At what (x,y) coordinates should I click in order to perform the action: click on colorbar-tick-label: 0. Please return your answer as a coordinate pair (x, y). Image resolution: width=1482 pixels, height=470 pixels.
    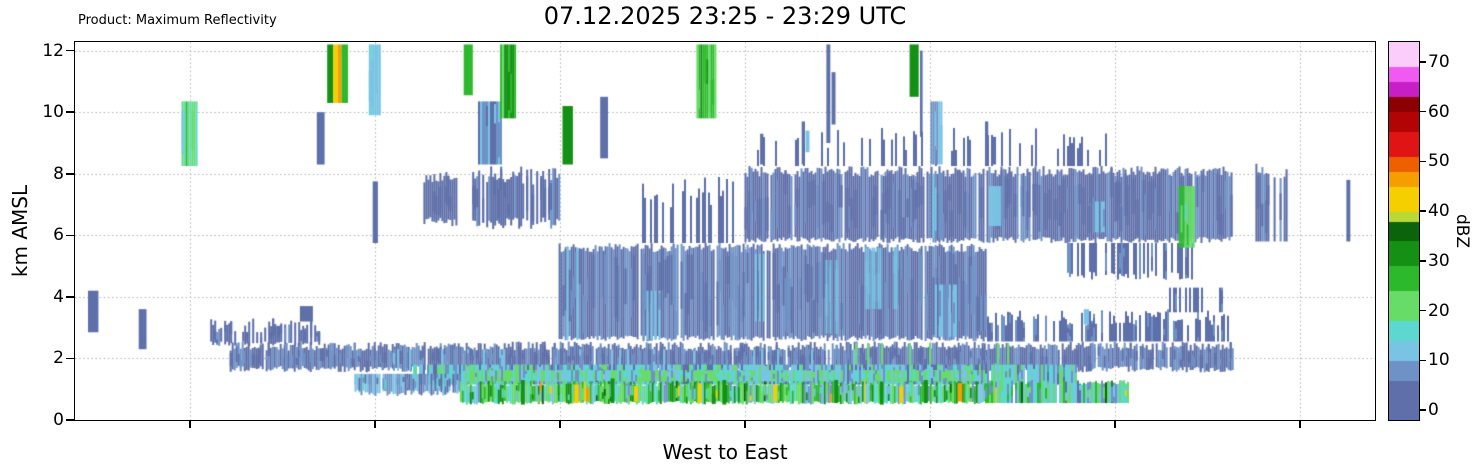
    Looking at the image, I should click on (1433, 410).